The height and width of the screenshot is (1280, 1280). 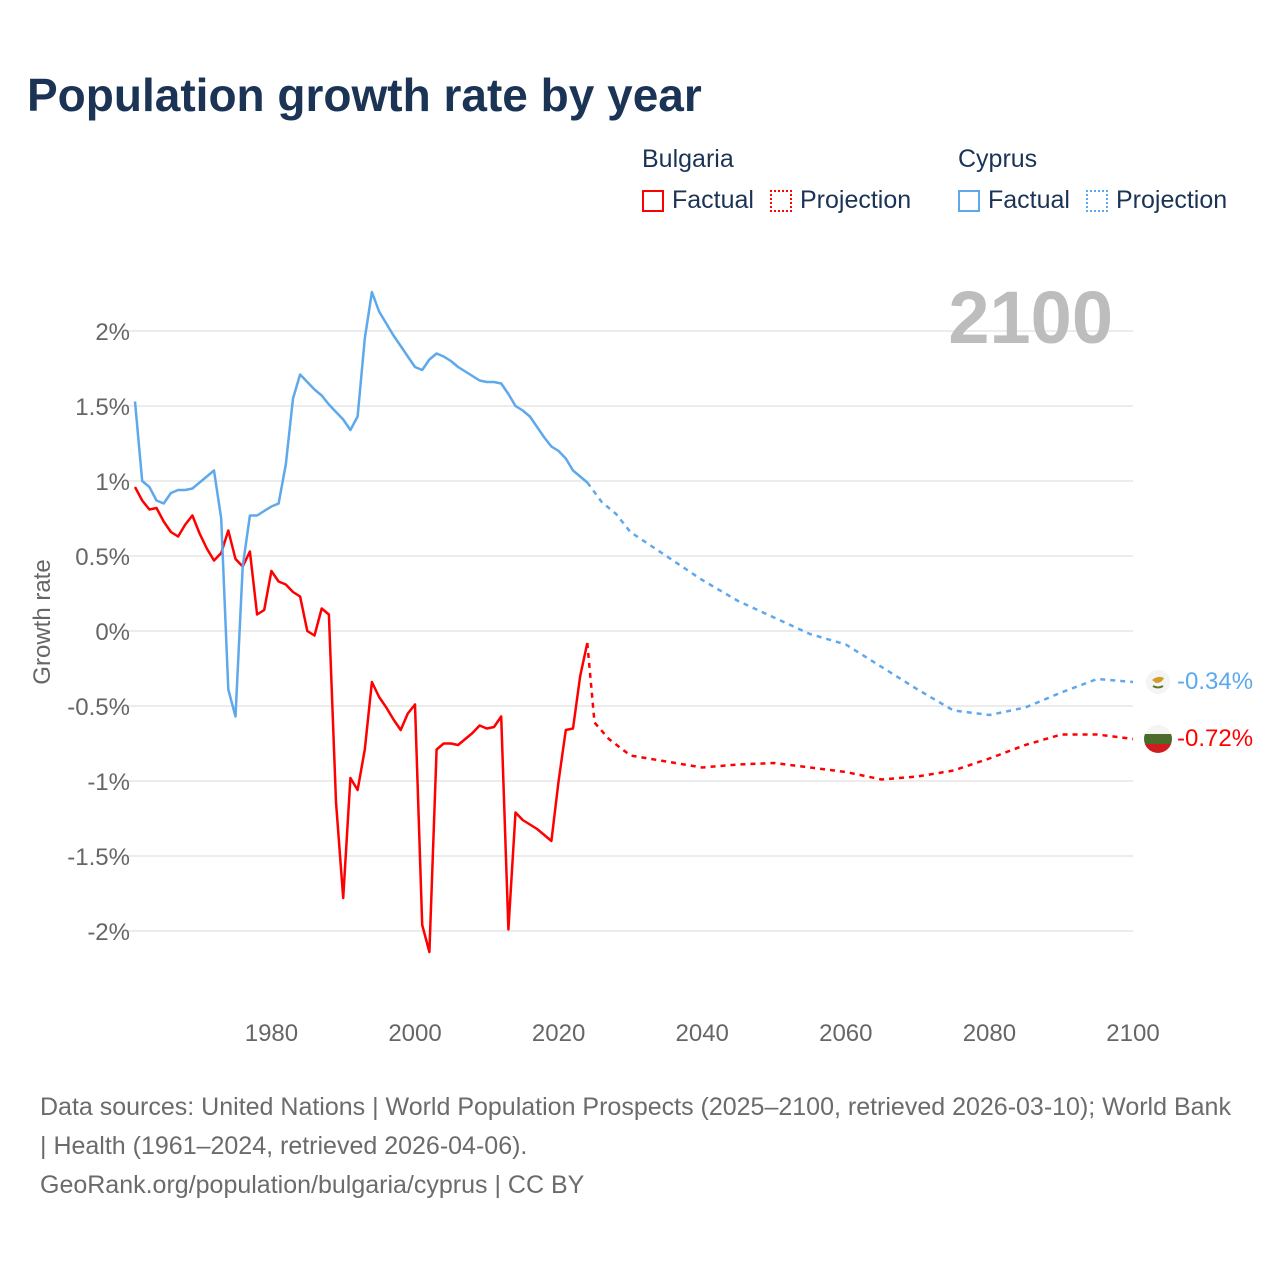 What do you see at coordinates (845, 1033) in the screenshot?
I see `x-tick-label: 2060` at bounding box center [845, 1033].